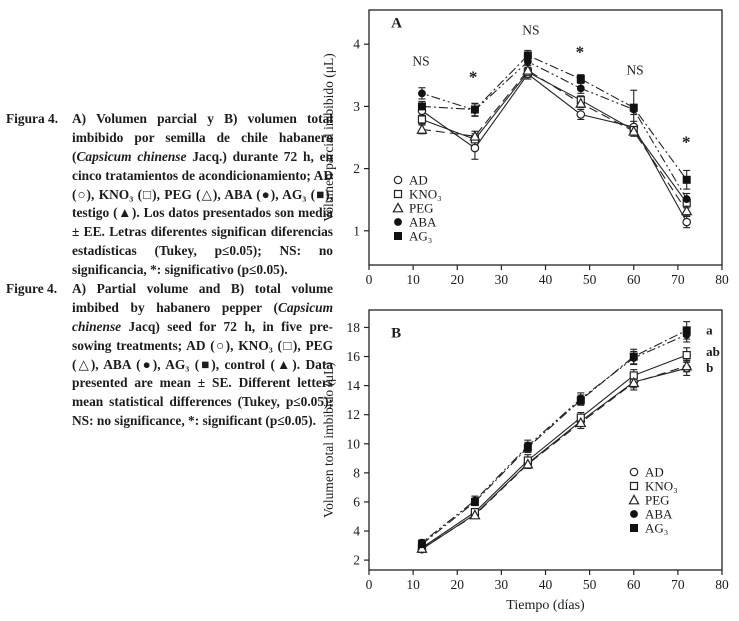  I want to click on y-tick-label: 4, so click(356, 531).